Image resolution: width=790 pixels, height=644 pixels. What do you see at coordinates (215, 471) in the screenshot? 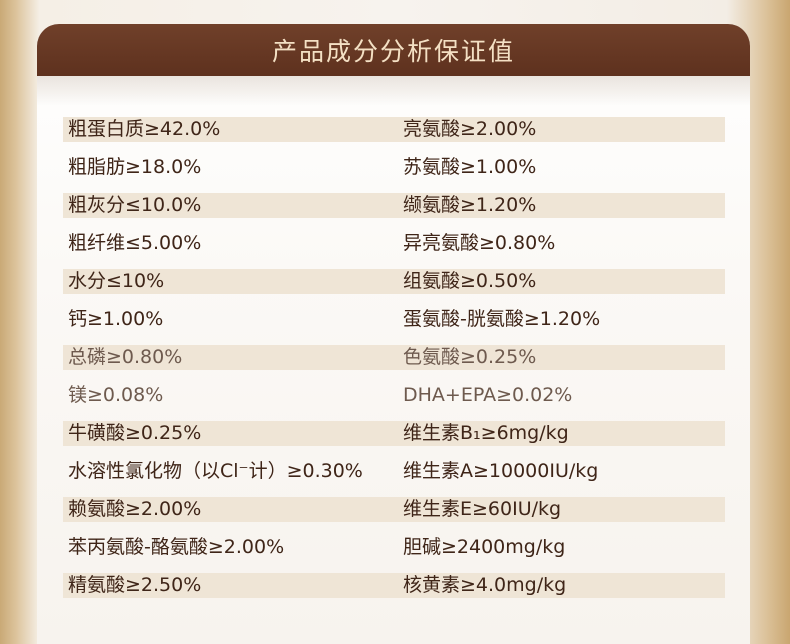
I see `left-cell: 水溶性氯化物（以Cl⁻计）≥0.30%` at bounding box center [215, 471].